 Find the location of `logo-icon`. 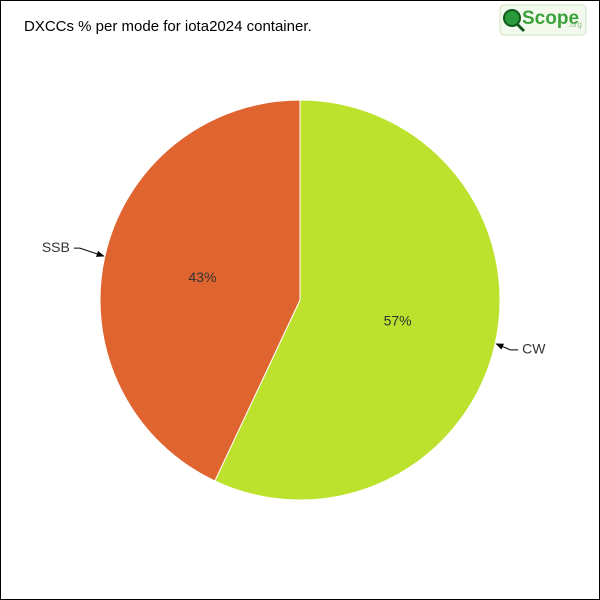

logo-icon is located at coordinates (512, 18).